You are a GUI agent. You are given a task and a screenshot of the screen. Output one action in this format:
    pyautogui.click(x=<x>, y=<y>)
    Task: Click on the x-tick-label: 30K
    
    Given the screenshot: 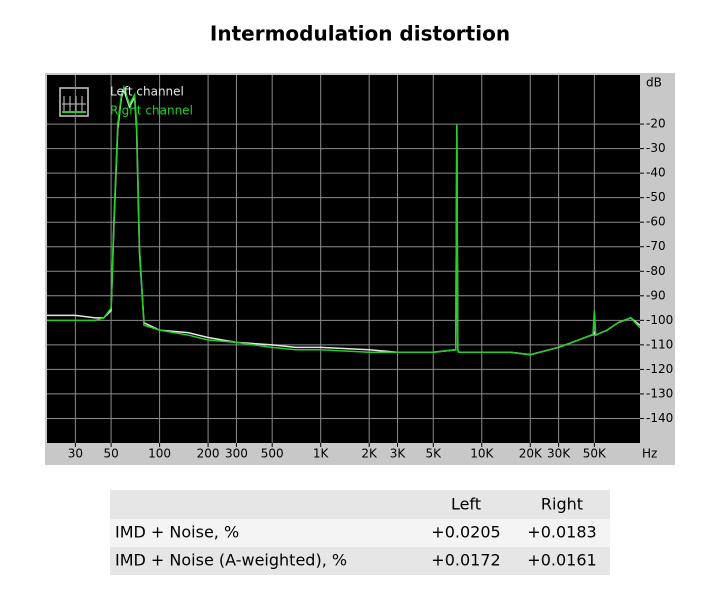 What is the action you would take?
    pyautogui.click(x=559, y=454)
    